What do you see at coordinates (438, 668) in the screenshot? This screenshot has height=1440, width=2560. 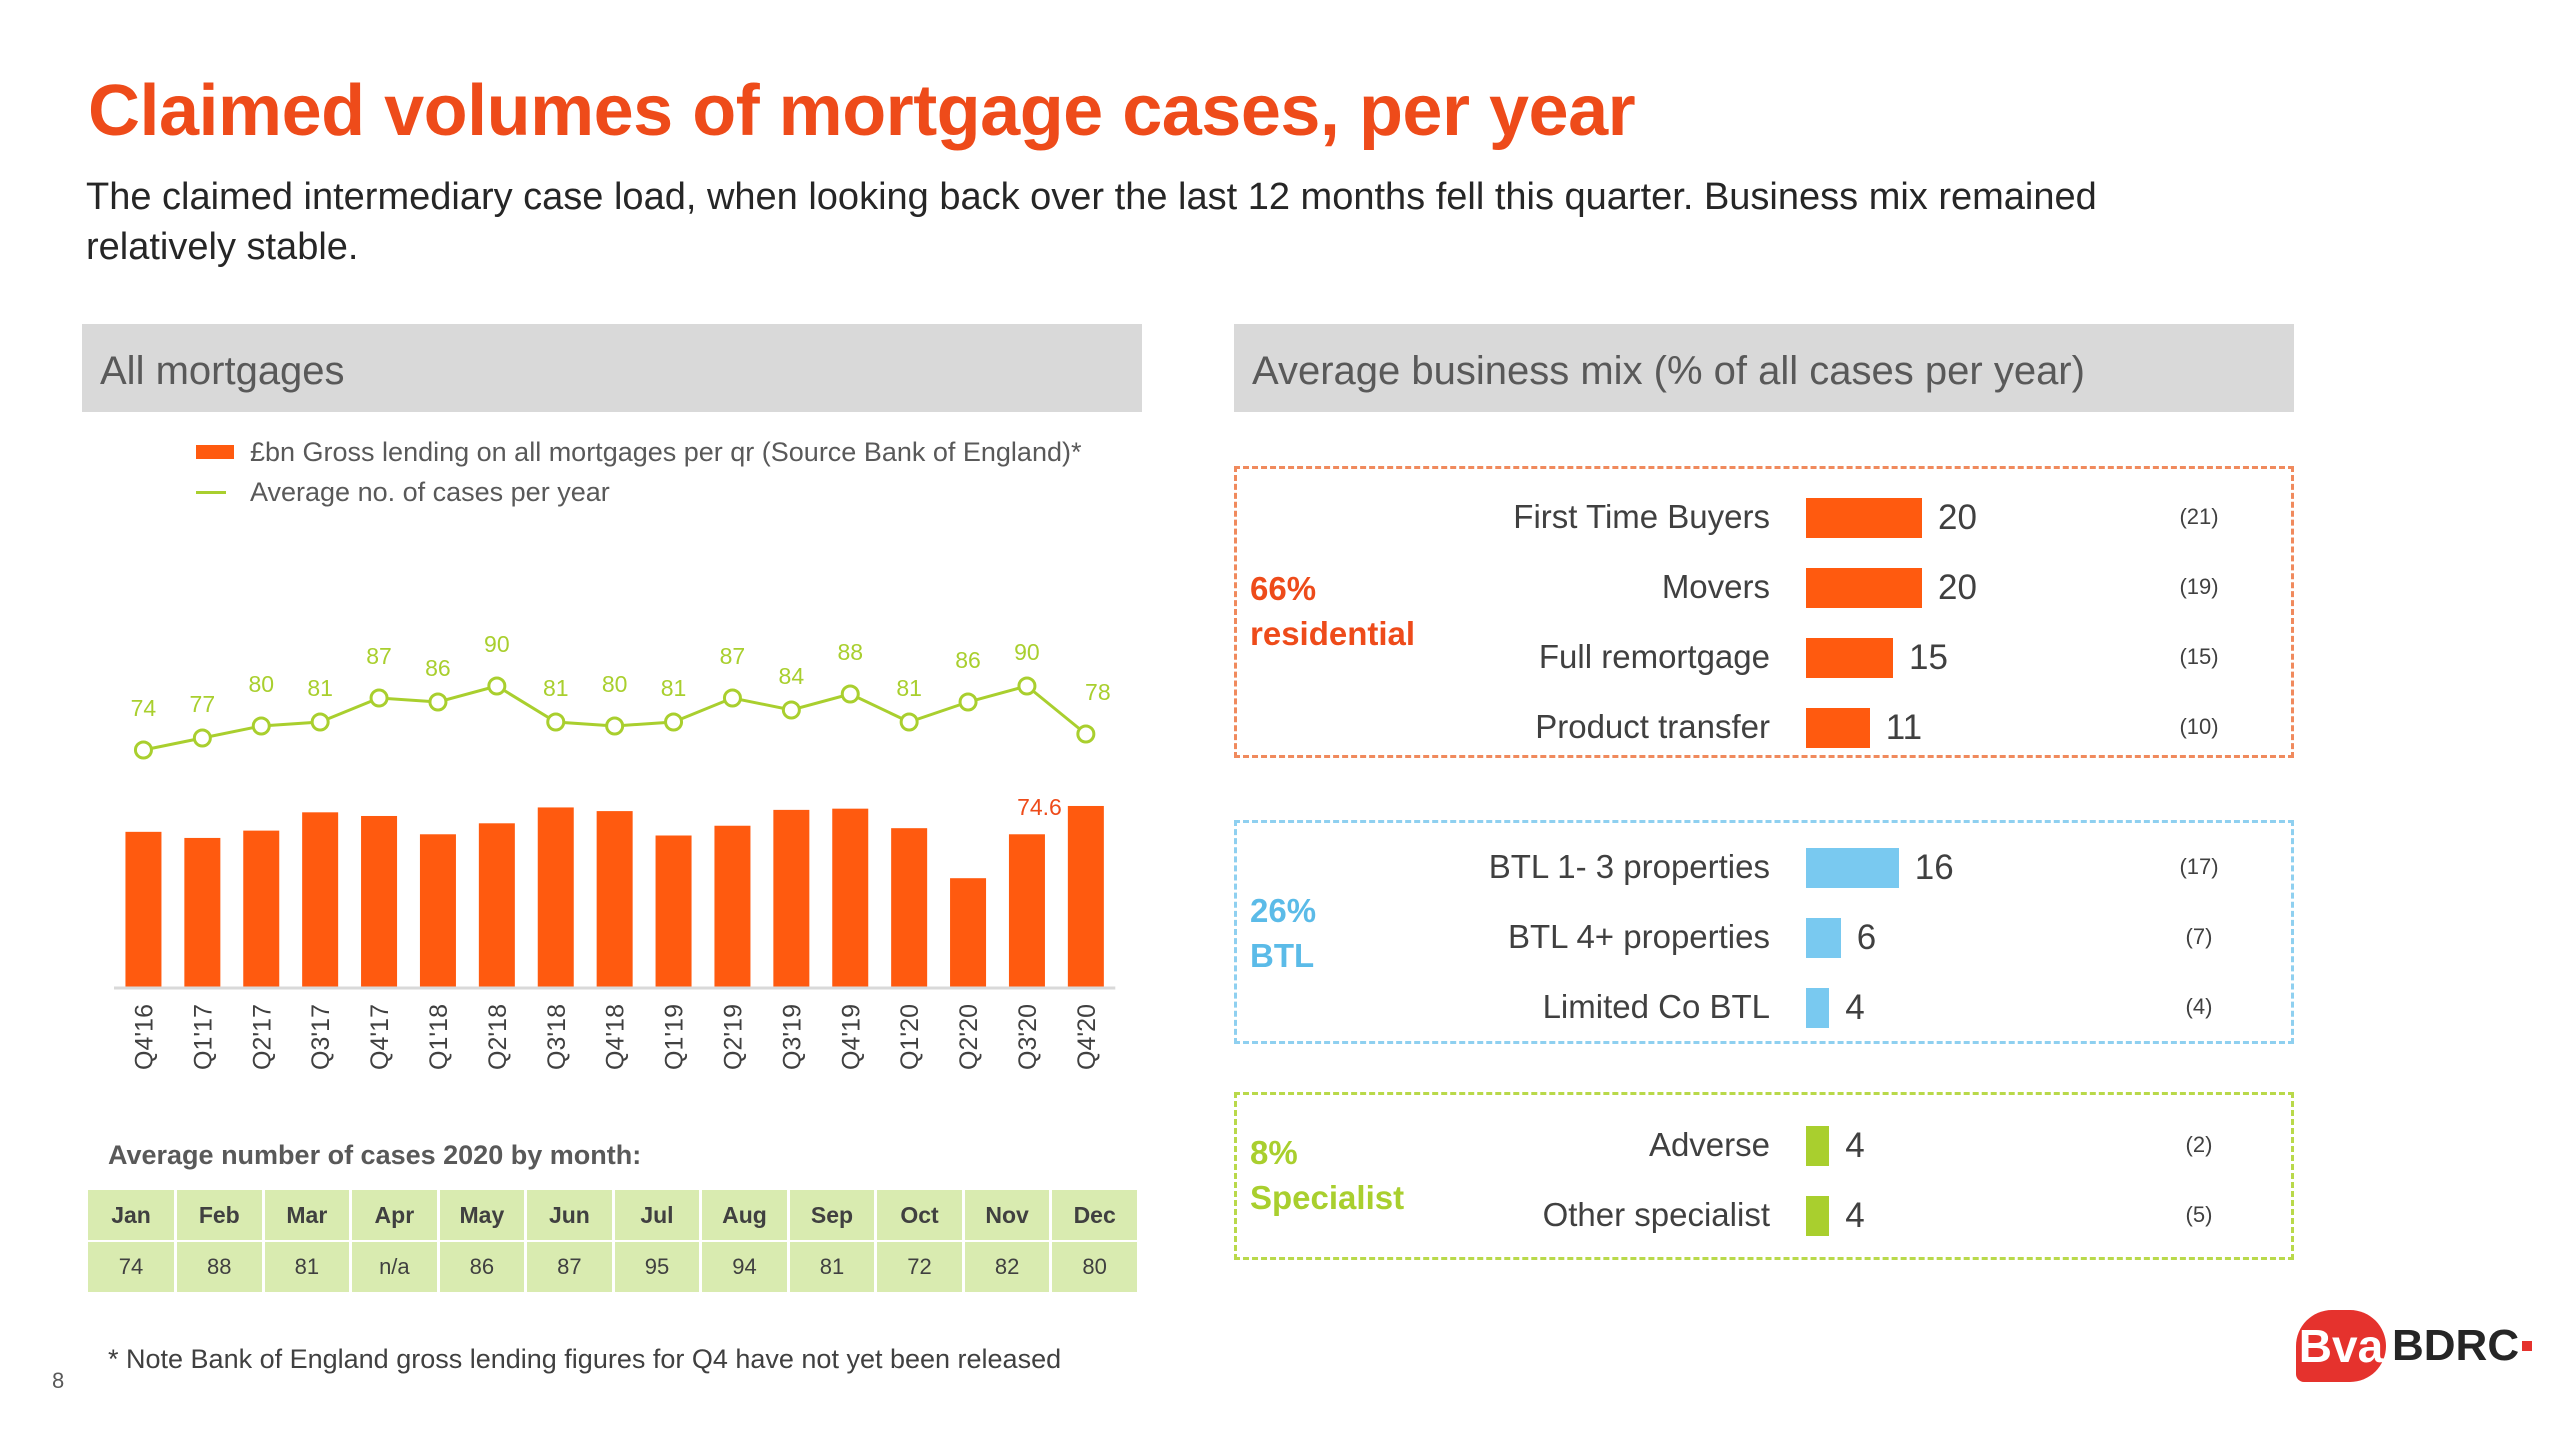 I see `line-data-label: 86` at bounding box center [438, 668].